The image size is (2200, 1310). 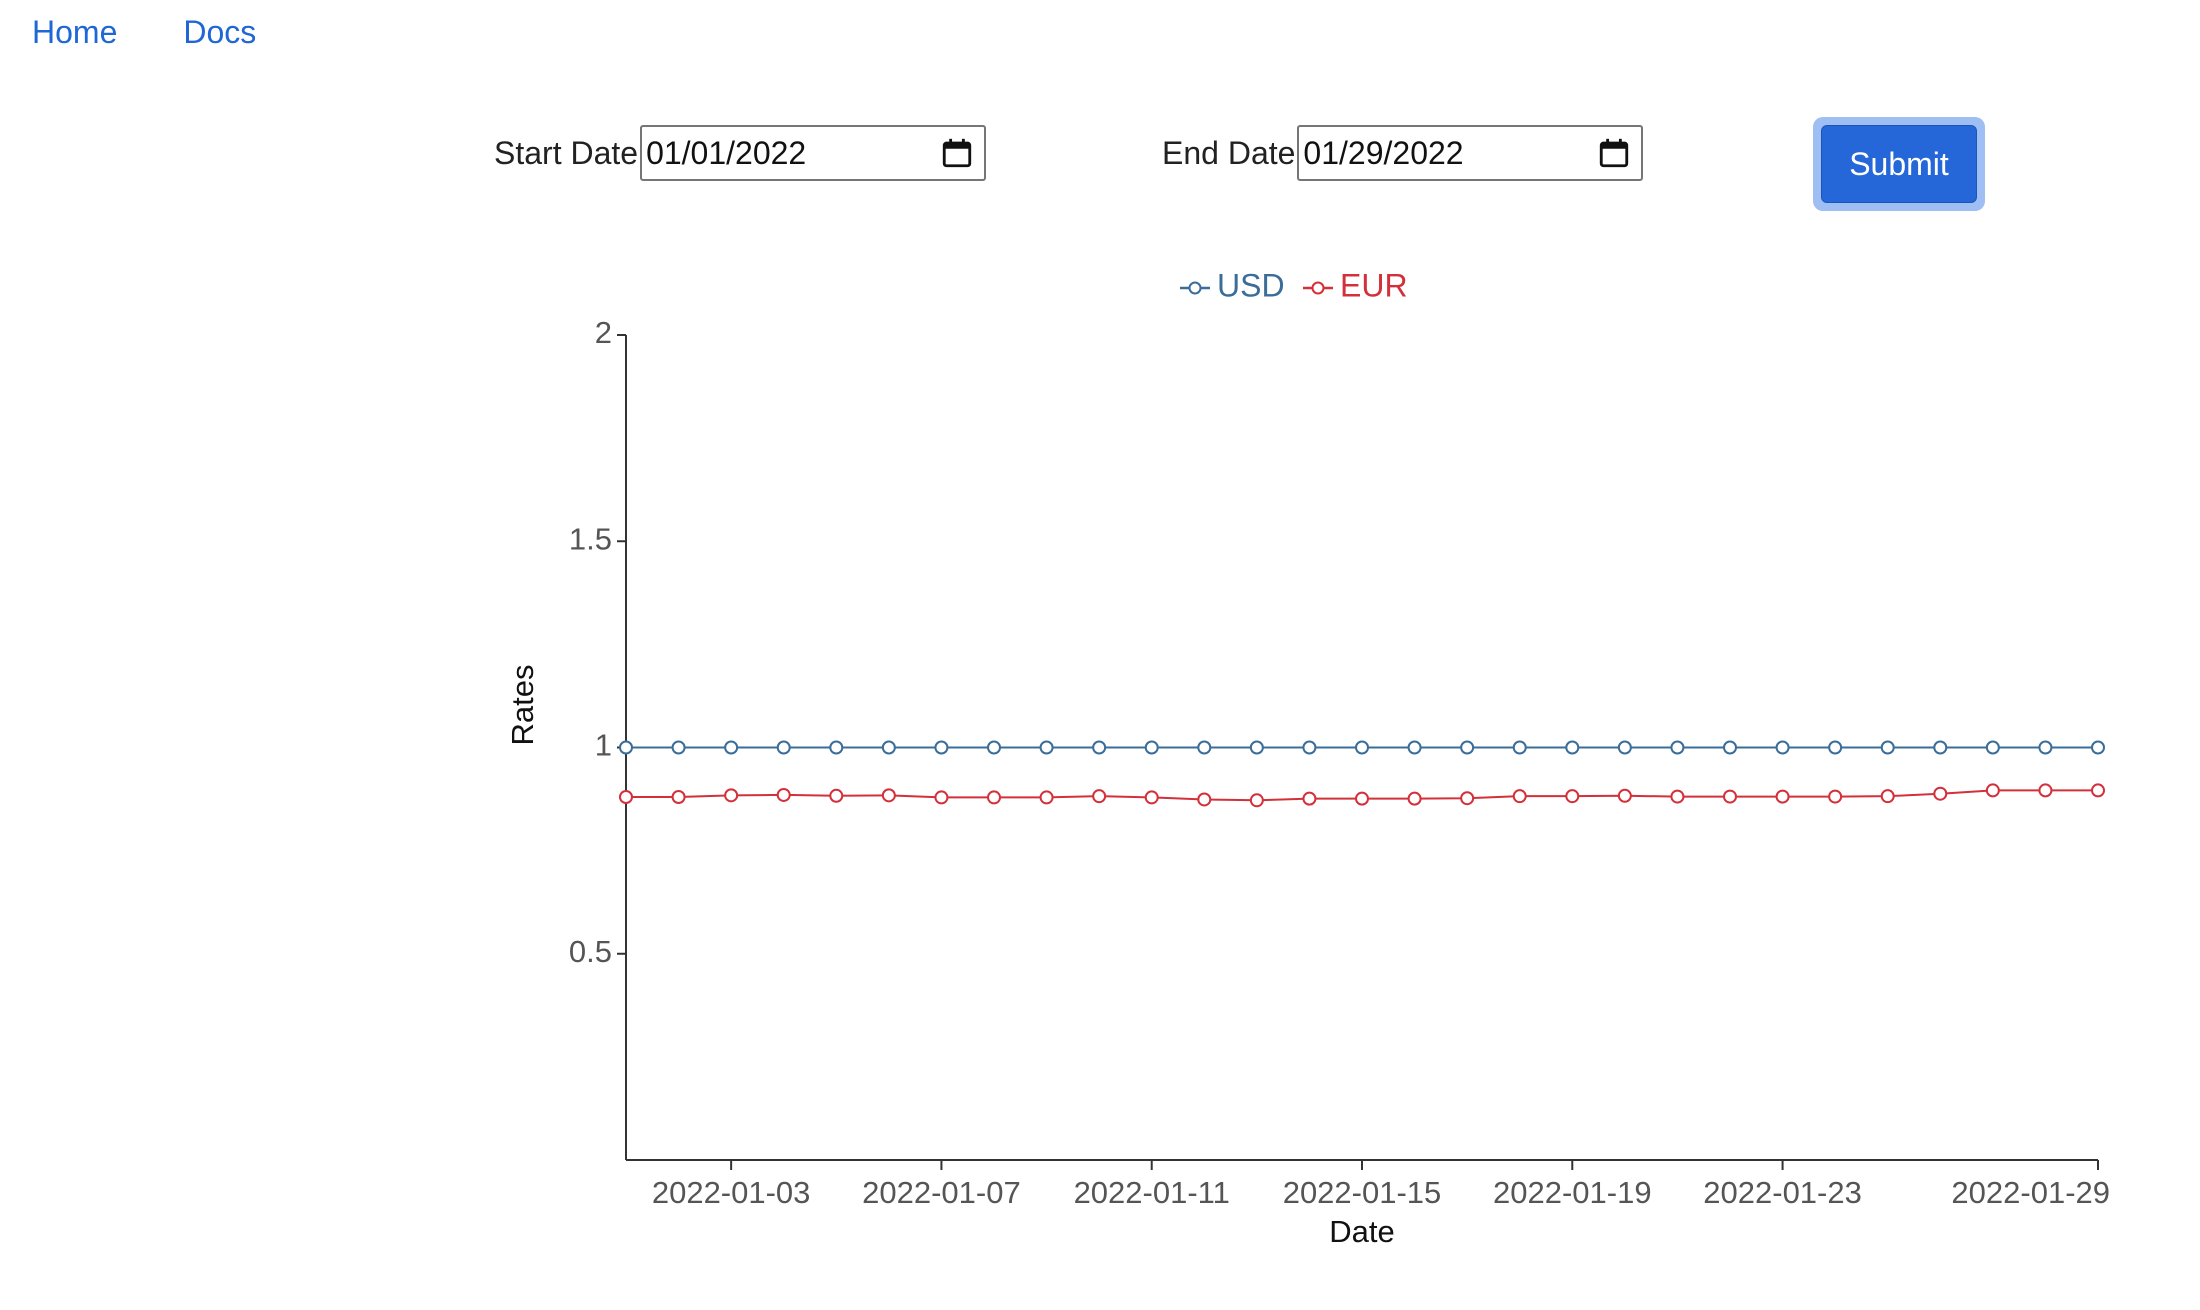 I want to click on nav-docs-link: Docs, so click(x=220, y=32).